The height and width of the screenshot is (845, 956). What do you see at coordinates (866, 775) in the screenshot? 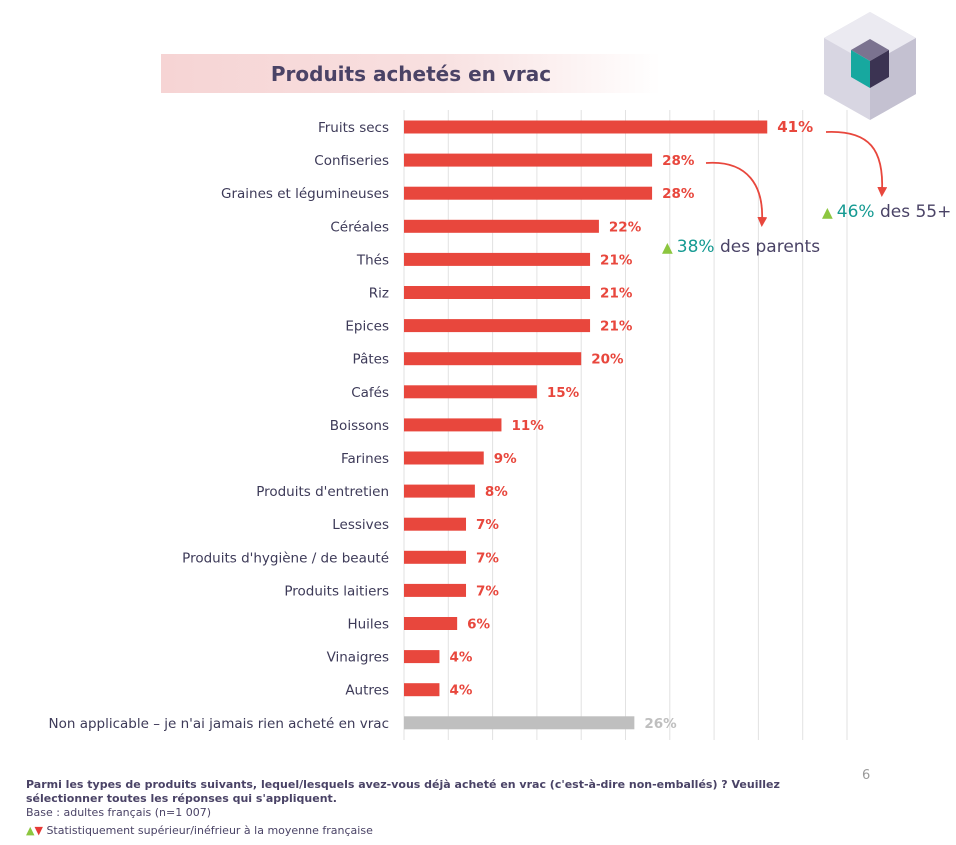
I see `slide-number: 6` at bounding box center [866, 775].